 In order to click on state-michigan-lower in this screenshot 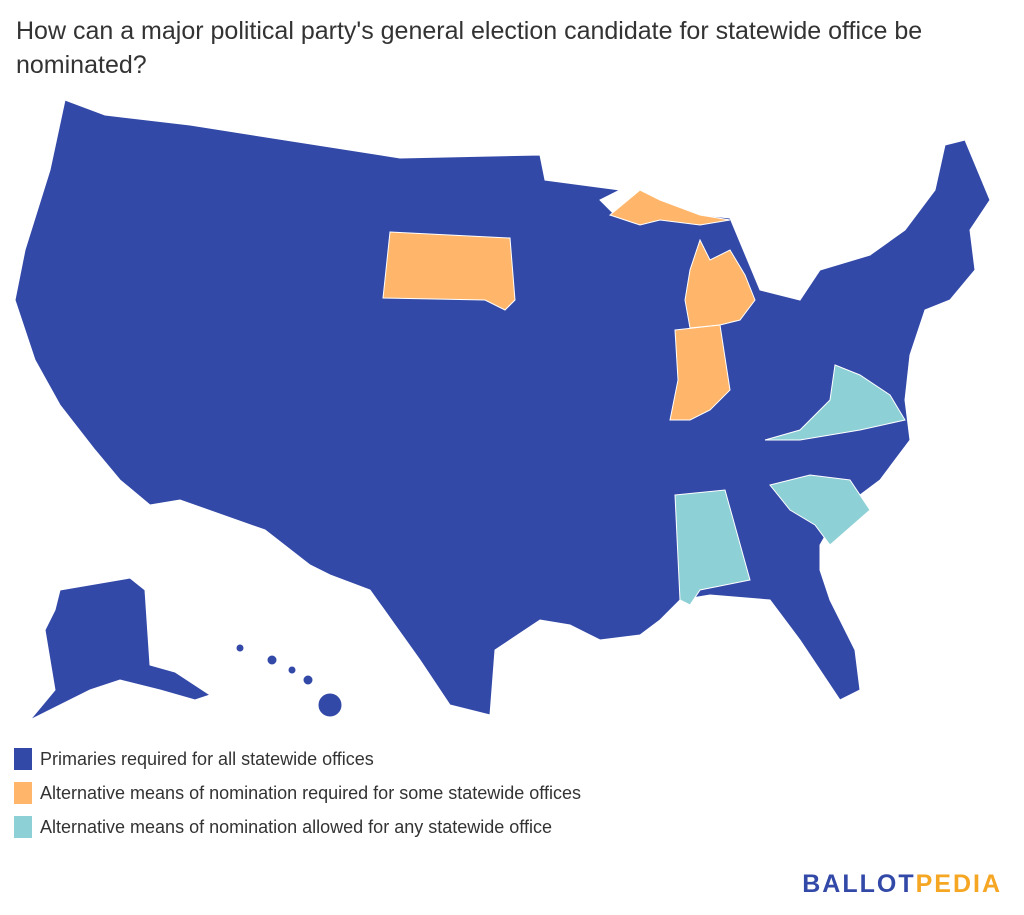, I will do `click(720, 283)`.